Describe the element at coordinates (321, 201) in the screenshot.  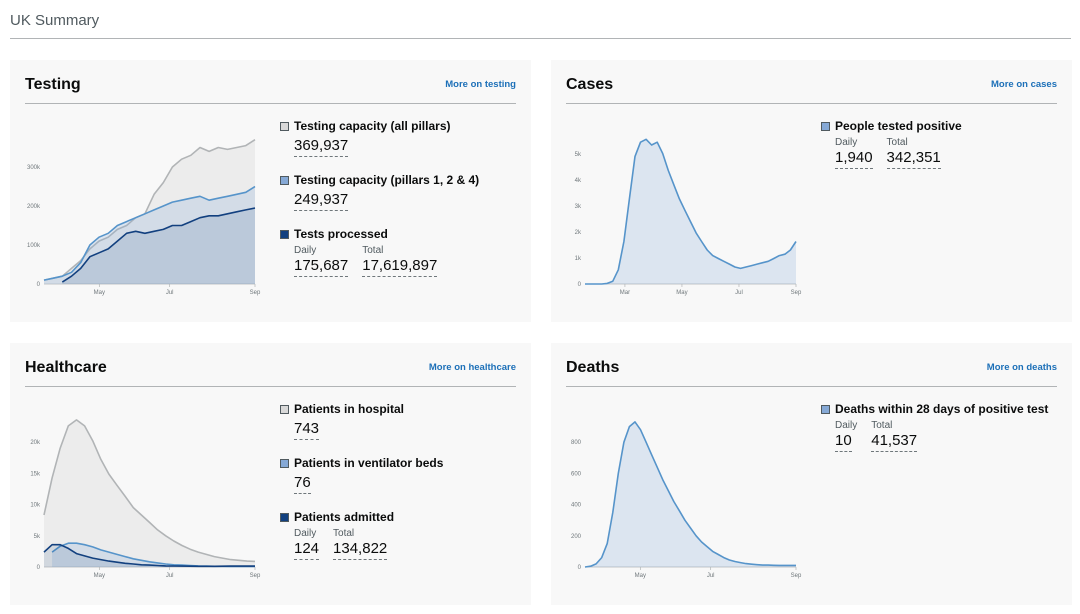
I see `metric-value: 249,937` at that location.